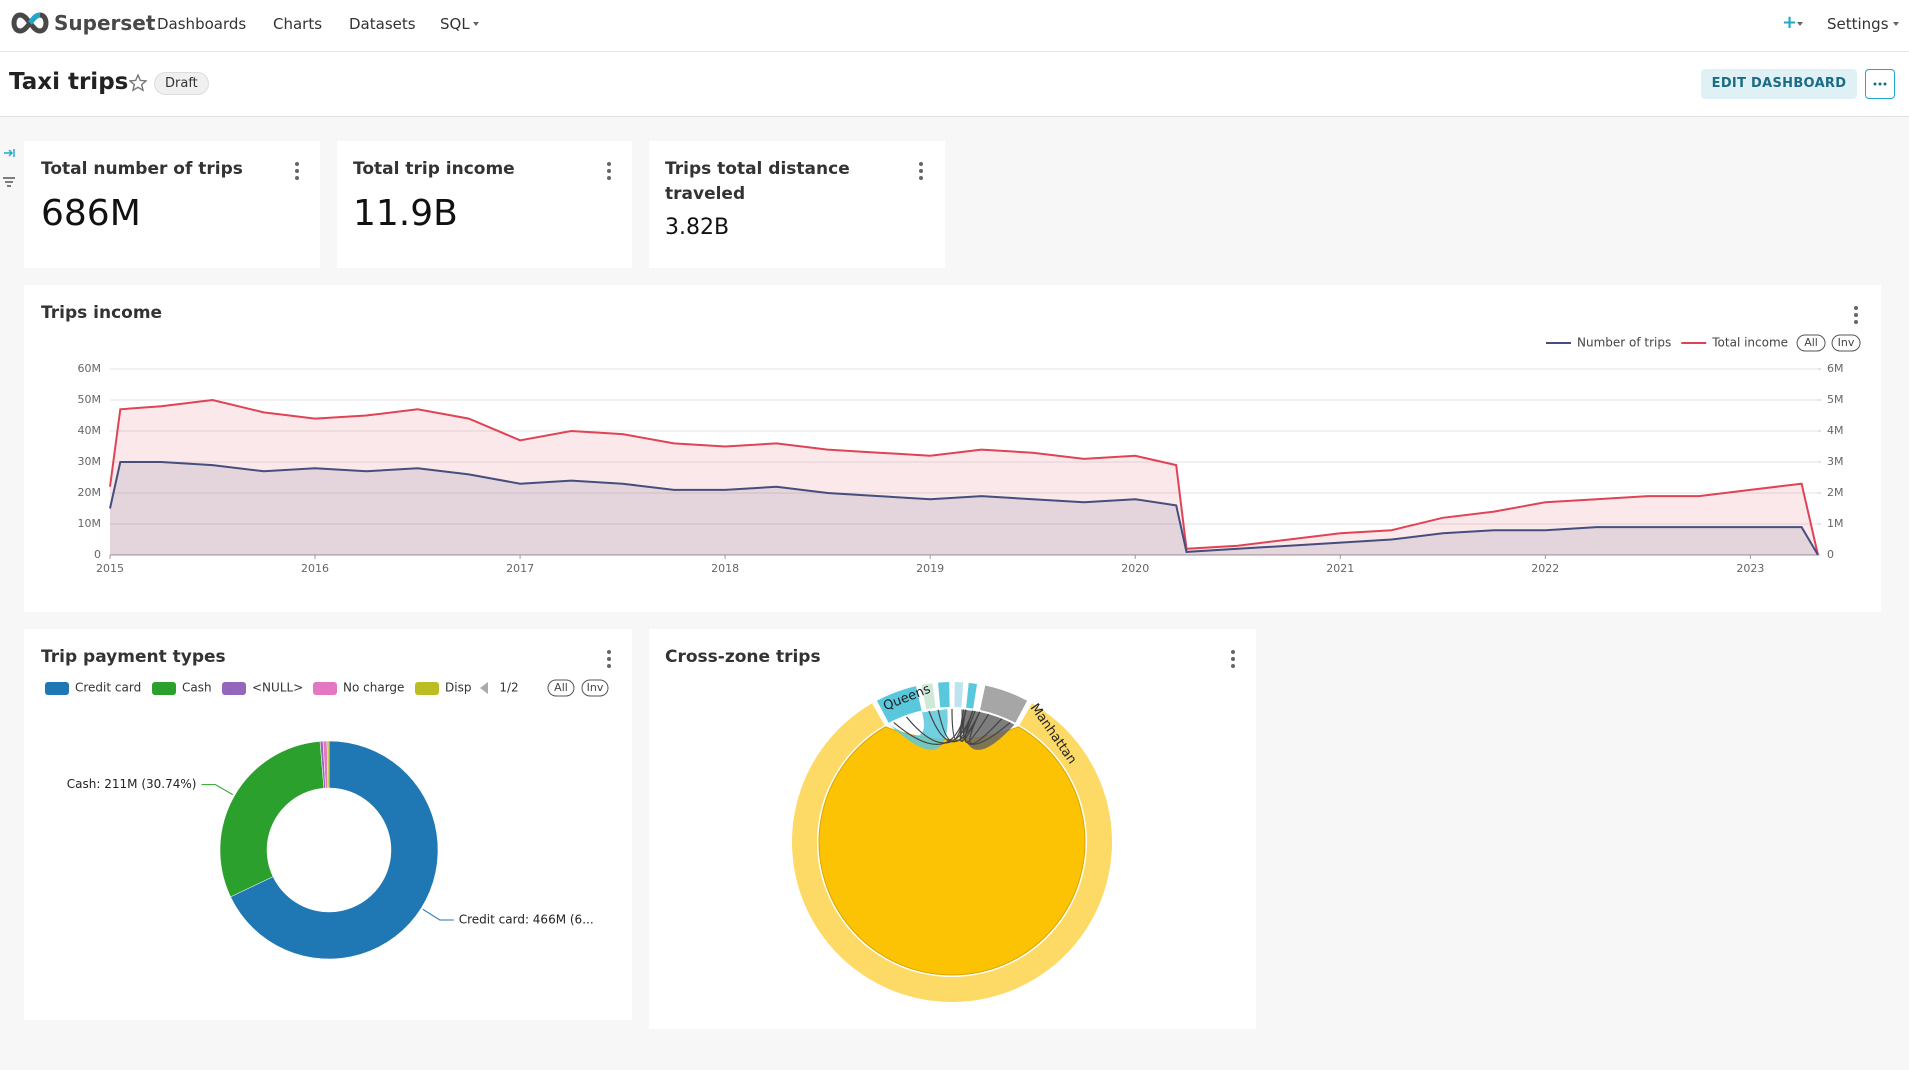 The height and width of the screenshot is (1070, 1909). I want to click on y2-tick-label: 1M, so click(1835, 523).